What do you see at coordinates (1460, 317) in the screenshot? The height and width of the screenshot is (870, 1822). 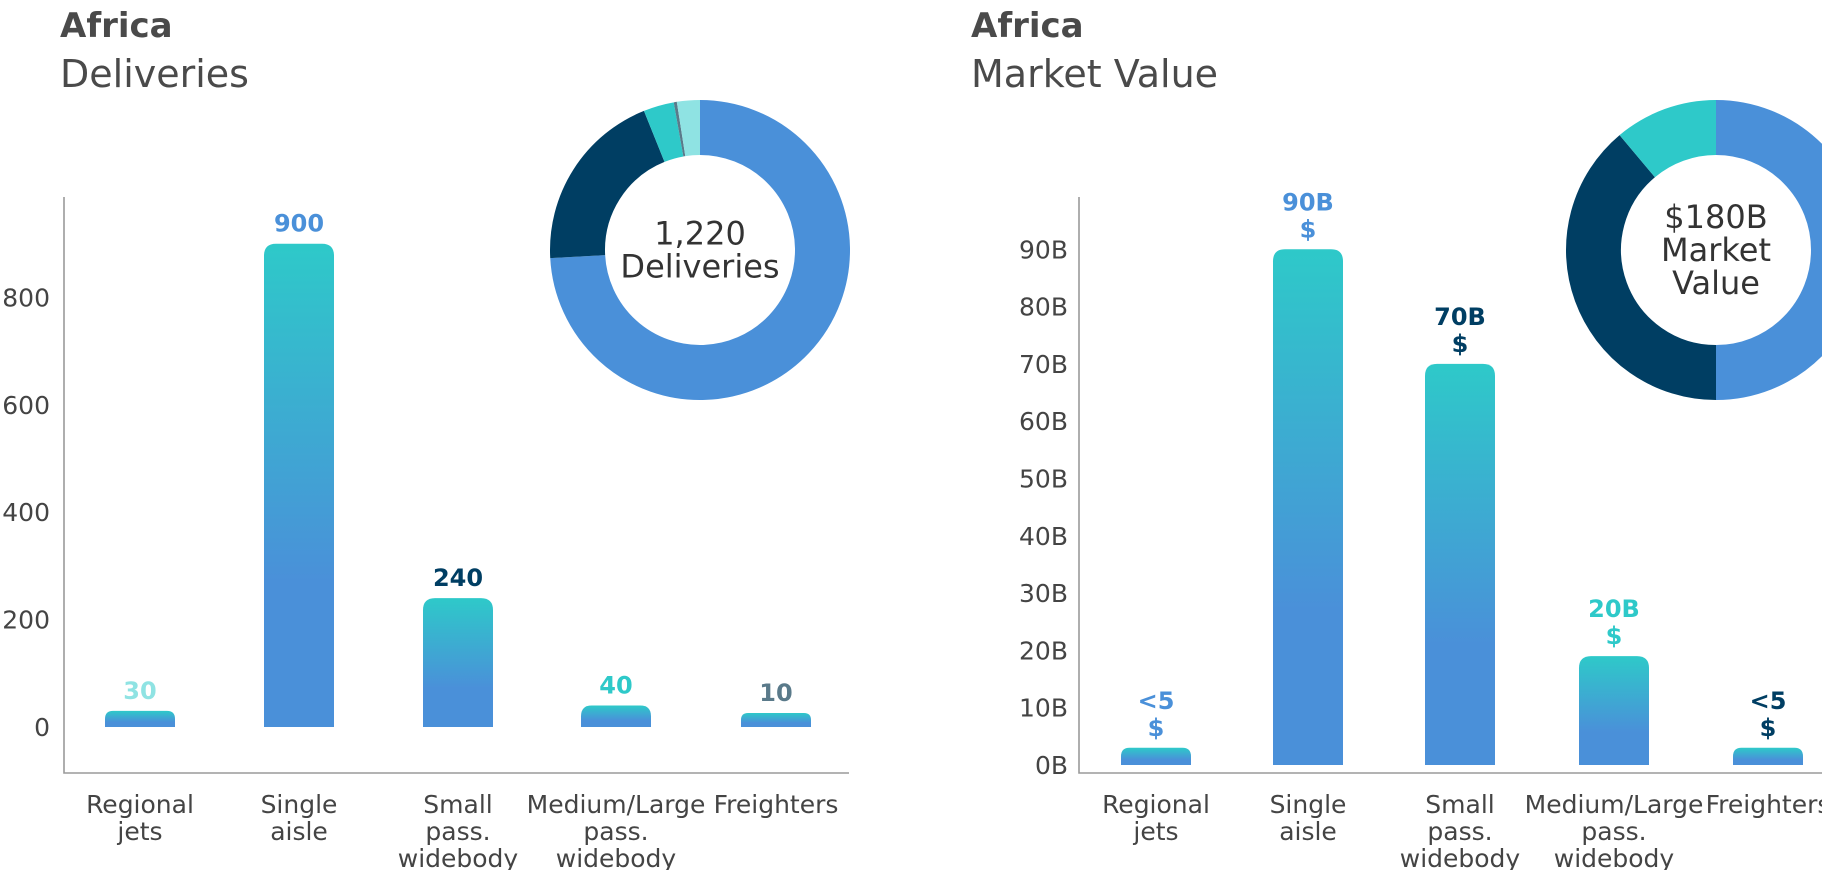 I see `bar-value-label: 70B` at bounding box center [1460, 317].